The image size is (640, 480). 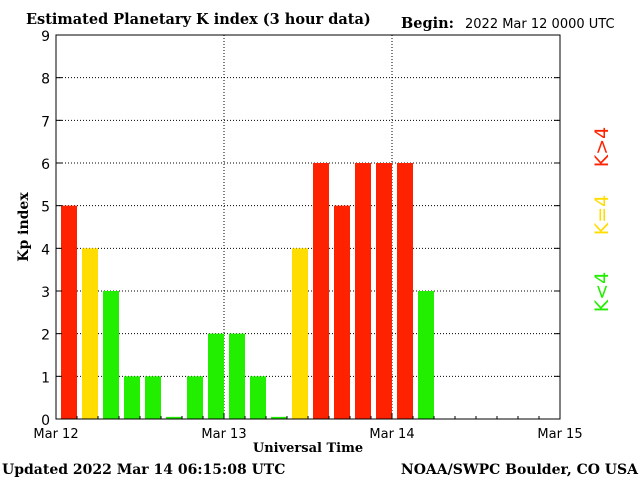 What do you see at coordinates (308, 427) in the screenshot?
I see `x-axis-ticks: Mar 12 Mar 13 Mar 14 Mar 15` at bounding box center [308, 427].